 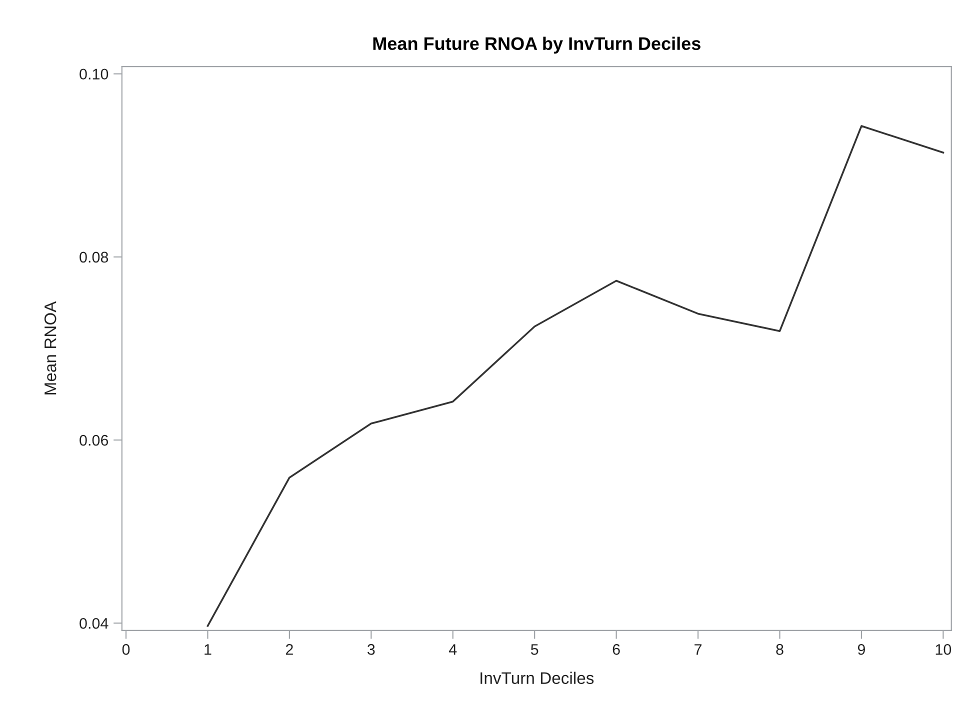 I want to click on x-tick-label: 3, so click(x=371, y=649).